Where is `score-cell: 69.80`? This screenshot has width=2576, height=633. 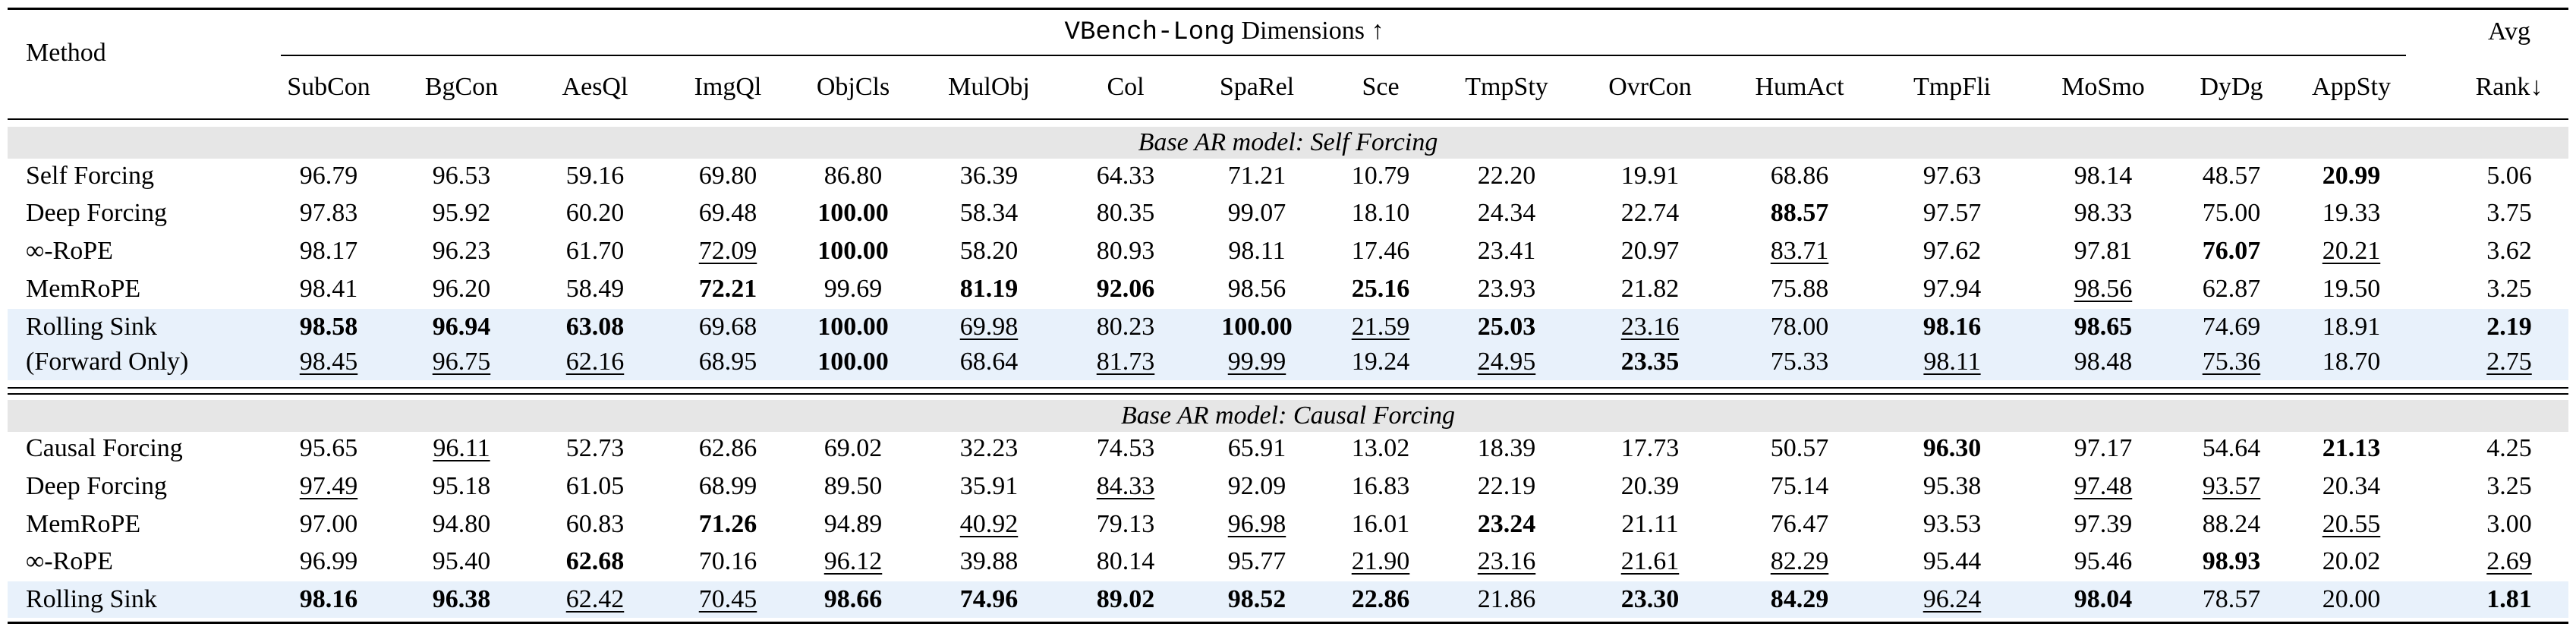 score-cell: 69.80 is located at coordinates (727, 176).